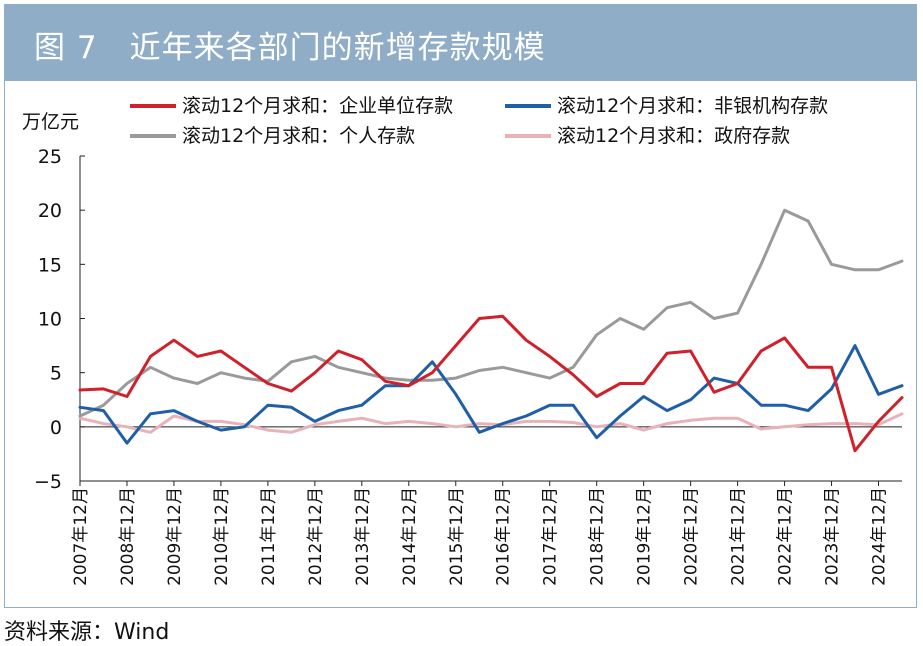 The width and height of the screenshot is (923, 646). Describe the element at coordinates (645, 536) in the screenshot. I see `x-tick-label: 2019年12月` at that location.